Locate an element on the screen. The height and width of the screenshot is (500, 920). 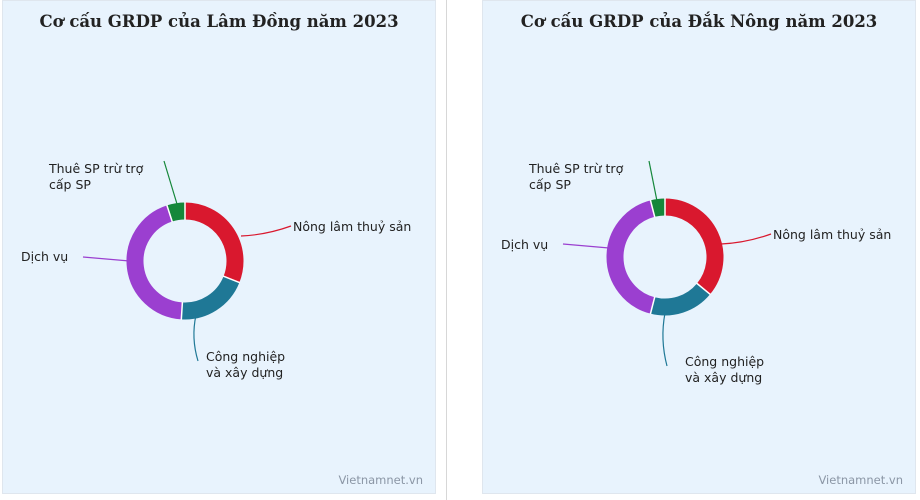
chart-title: Cơ cấu GRDP của Đắk Nông năm 2023 is located at coordinates (699, 21).